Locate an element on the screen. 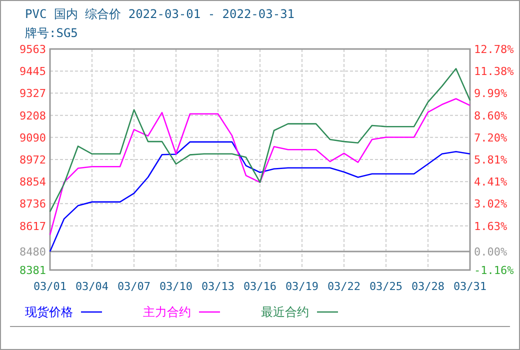 This screenshot has height=350, width=520. legend-label: 最近合约 is located at coordinates (285, 312).